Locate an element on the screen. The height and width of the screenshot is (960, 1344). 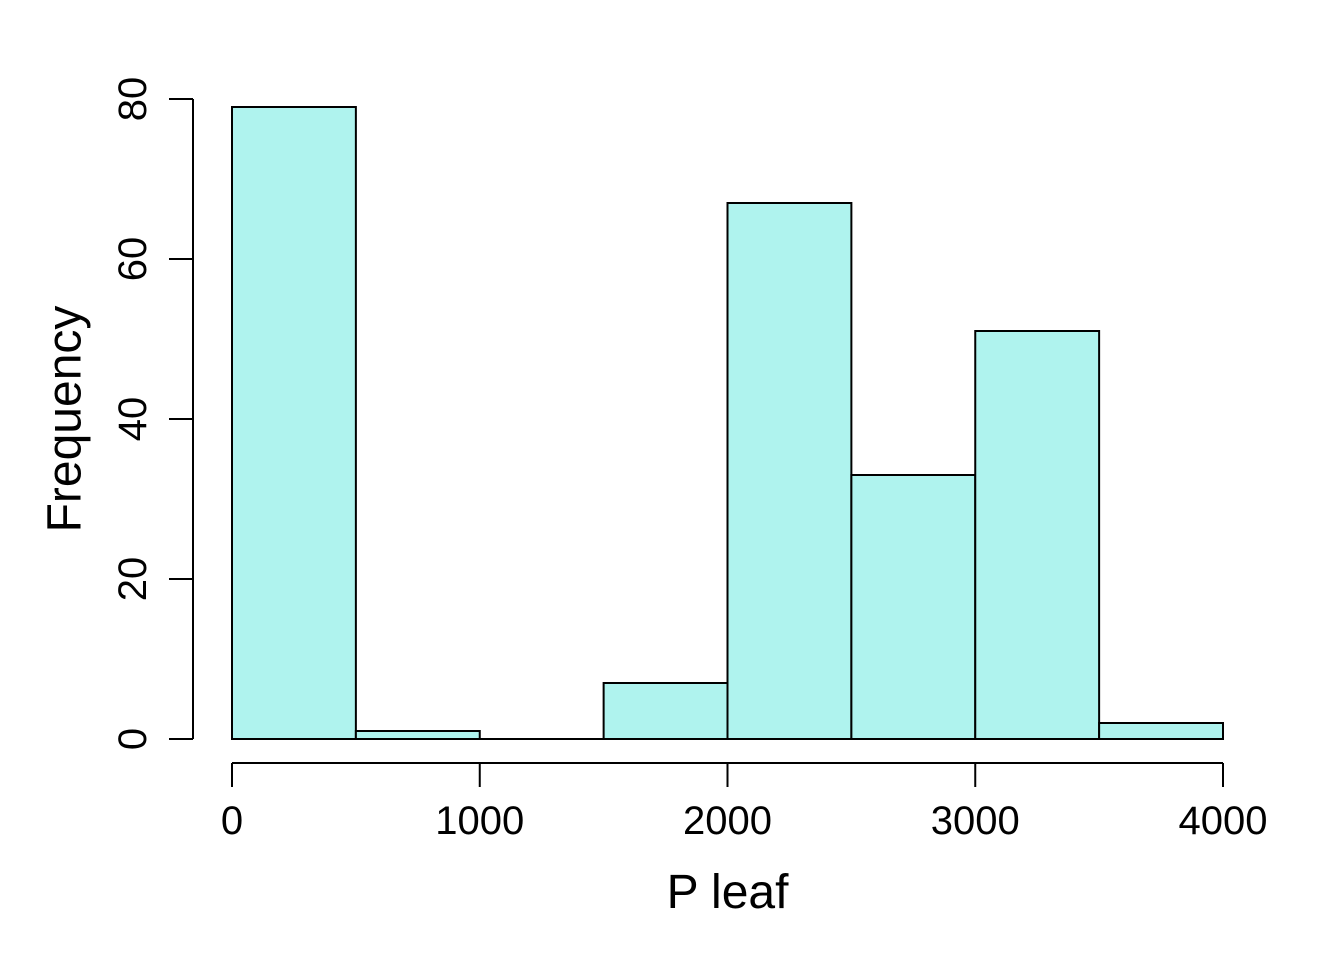
x-tick-label-1: 1000 is located at coordinates (479, 821).